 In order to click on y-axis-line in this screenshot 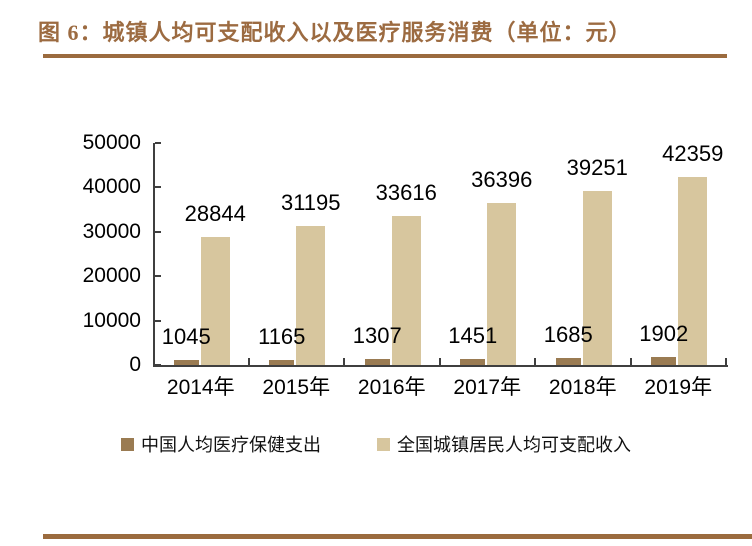, I will do `click(154, 255)`.